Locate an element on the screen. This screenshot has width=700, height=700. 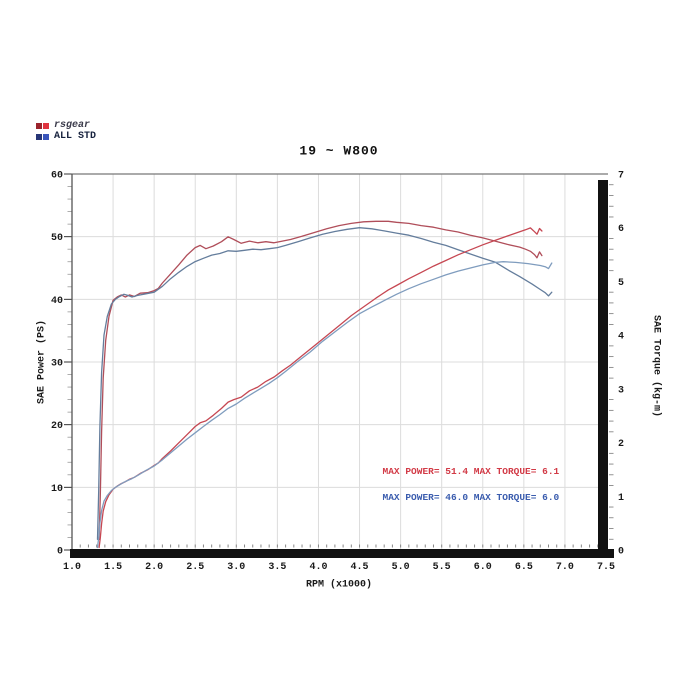
rsgear-swatch-bright is located at coordinates (46, 125).